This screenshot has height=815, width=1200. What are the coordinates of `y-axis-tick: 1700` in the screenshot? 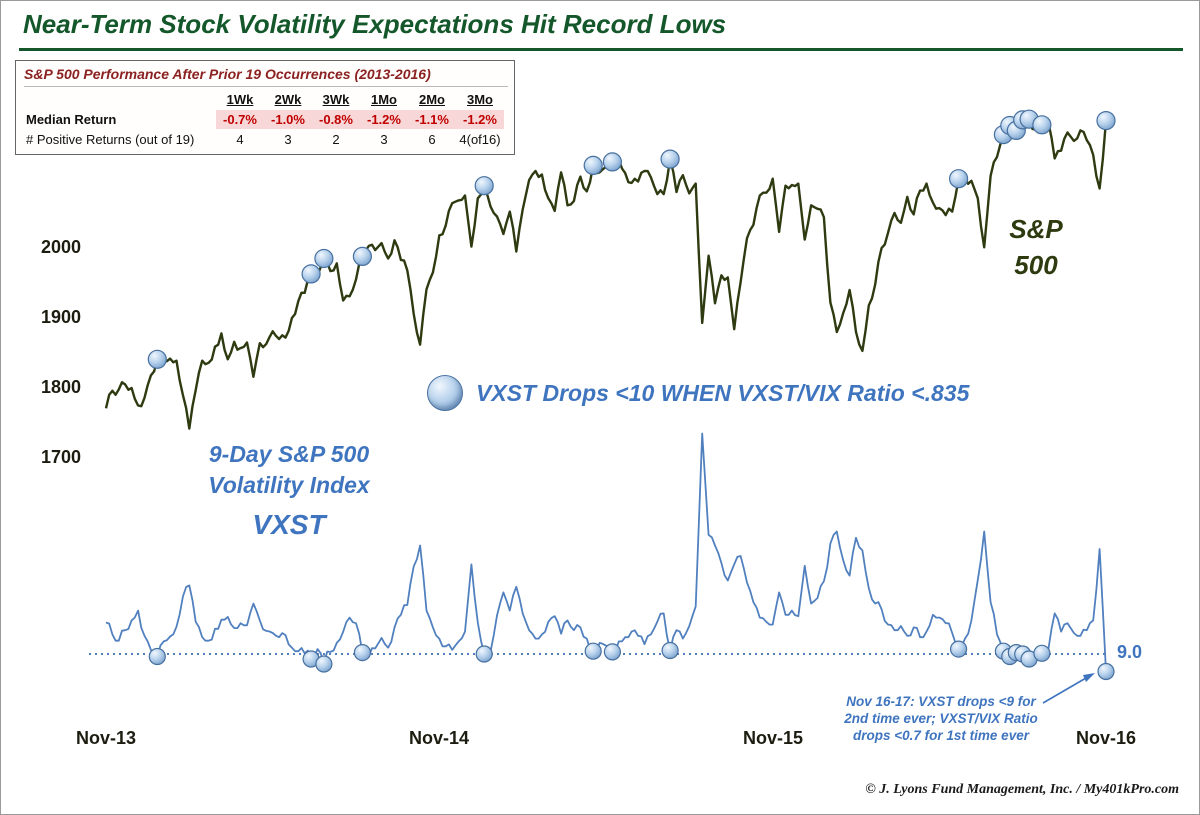 It's located at (60, 457).